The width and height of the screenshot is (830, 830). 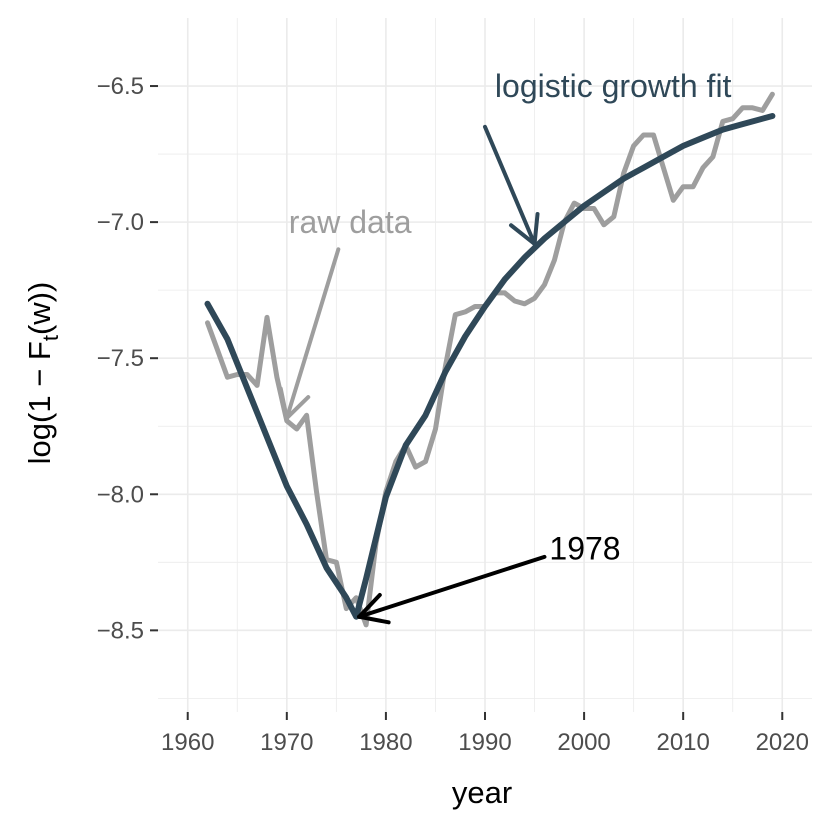 I want to click on y-tick-label: −8.0, so click(x=120, y=494).